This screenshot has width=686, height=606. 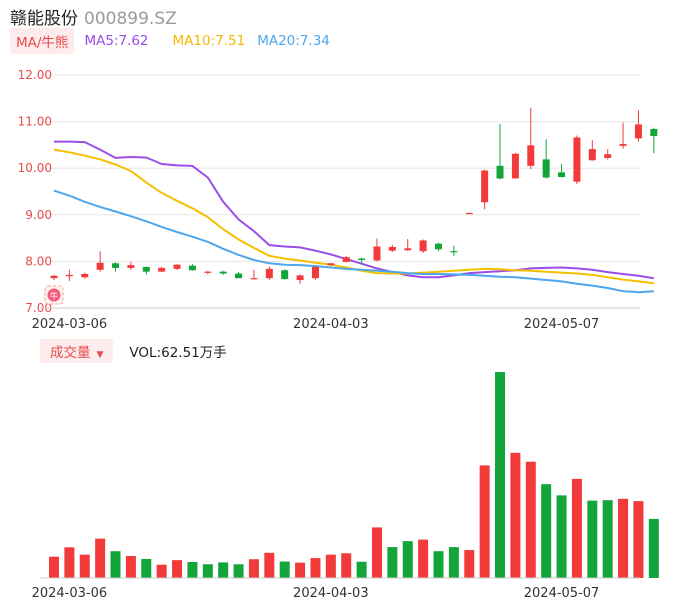 I want to click on volume-date-label: 2024-05-07, so click(x=562, y=593).